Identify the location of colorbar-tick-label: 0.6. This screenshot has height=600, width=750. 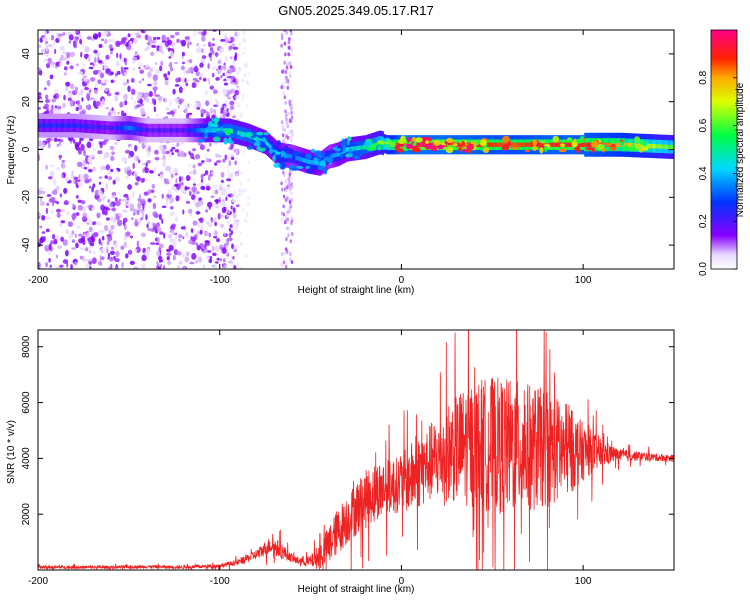
(703, 125).